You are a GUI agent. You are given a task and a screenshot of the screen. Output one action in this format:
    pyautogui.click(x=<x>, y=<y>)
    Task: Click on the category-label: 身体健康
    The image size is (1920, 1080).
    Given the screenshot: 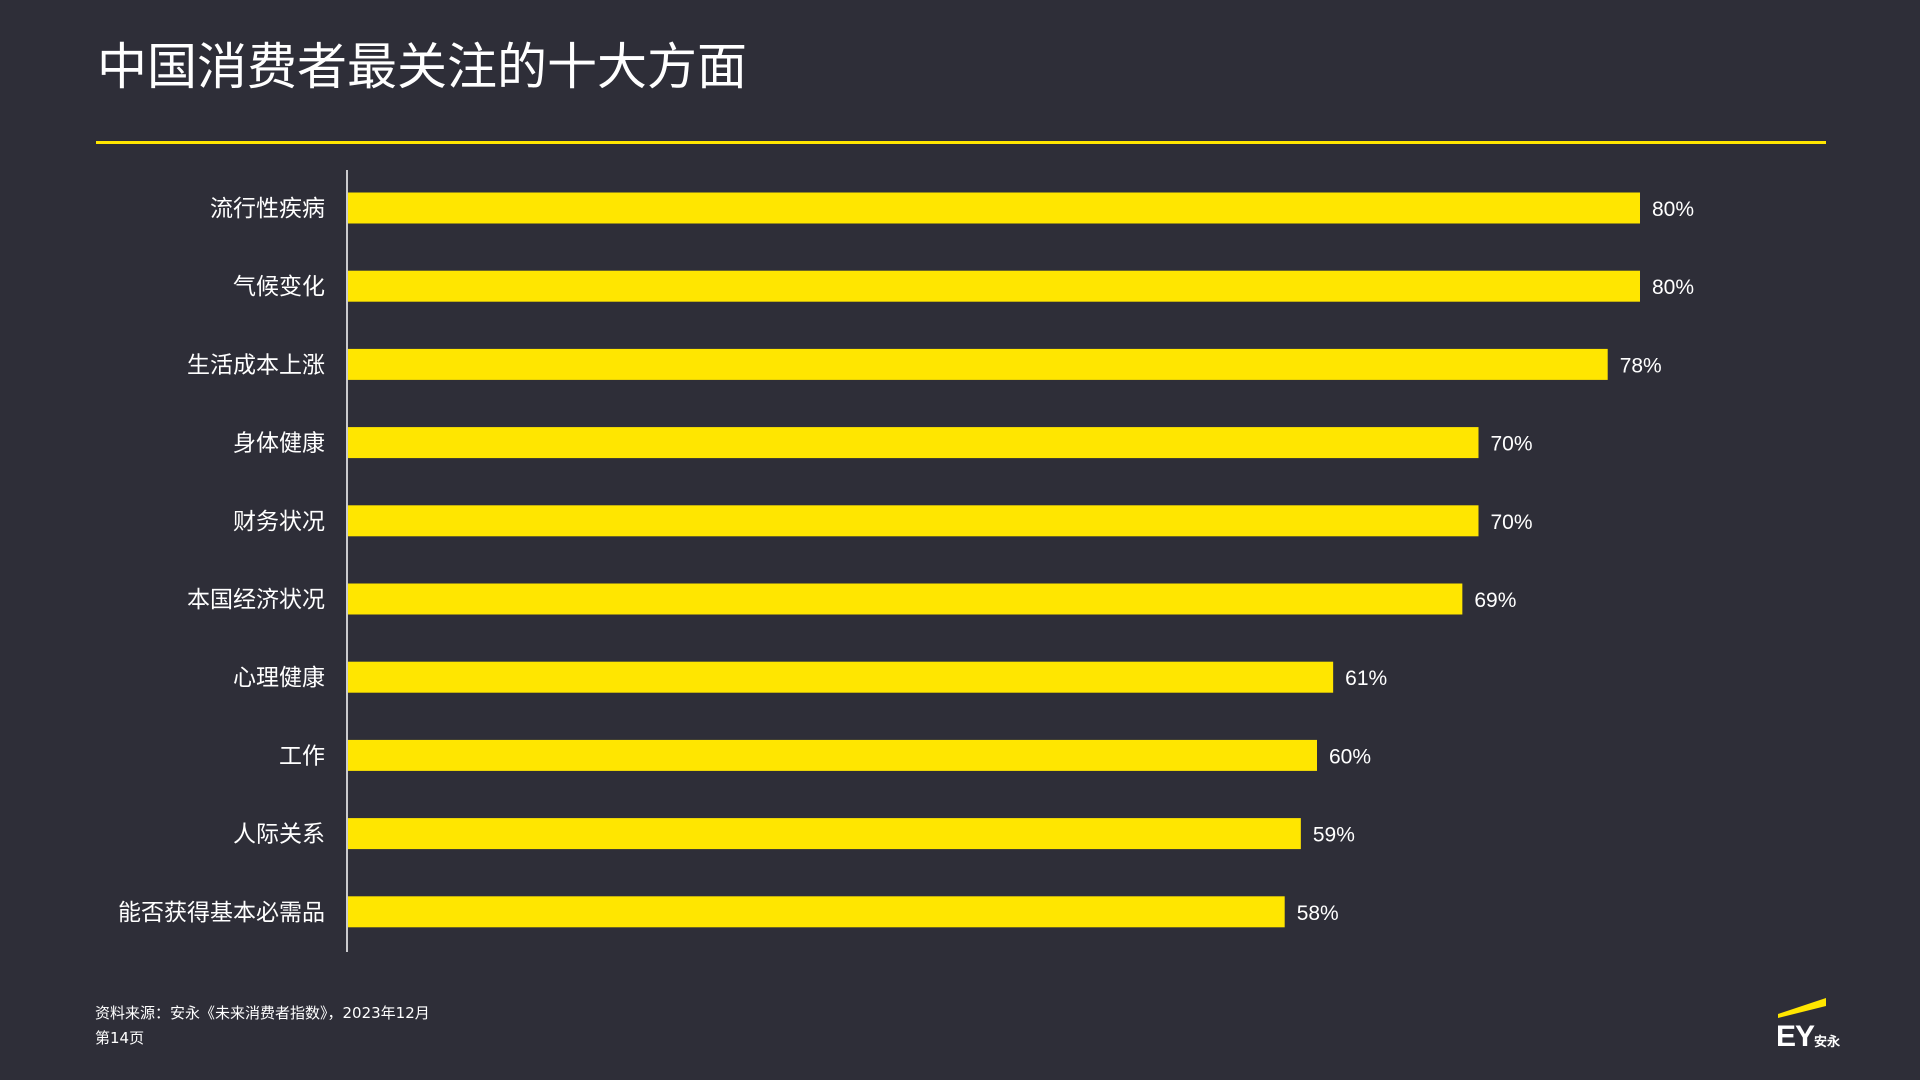 What is the action you would take?
    pyautogui.click(x=279, y=444)
    